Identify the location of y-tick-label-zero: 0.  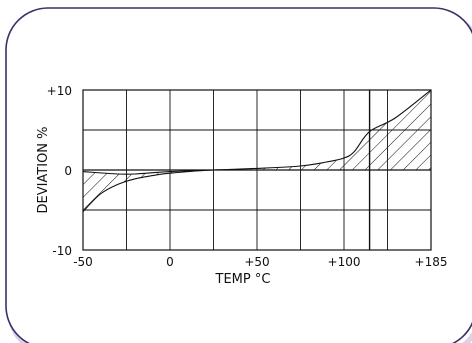
(68, 171).